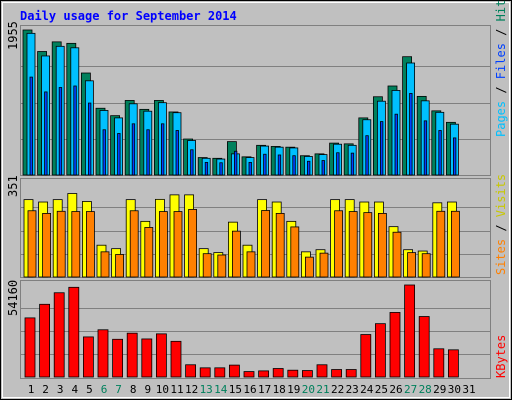  Describe the element at coordinates (221, 389) in the screenshot. I see `x-tick-label-day-14: 14` at that location.